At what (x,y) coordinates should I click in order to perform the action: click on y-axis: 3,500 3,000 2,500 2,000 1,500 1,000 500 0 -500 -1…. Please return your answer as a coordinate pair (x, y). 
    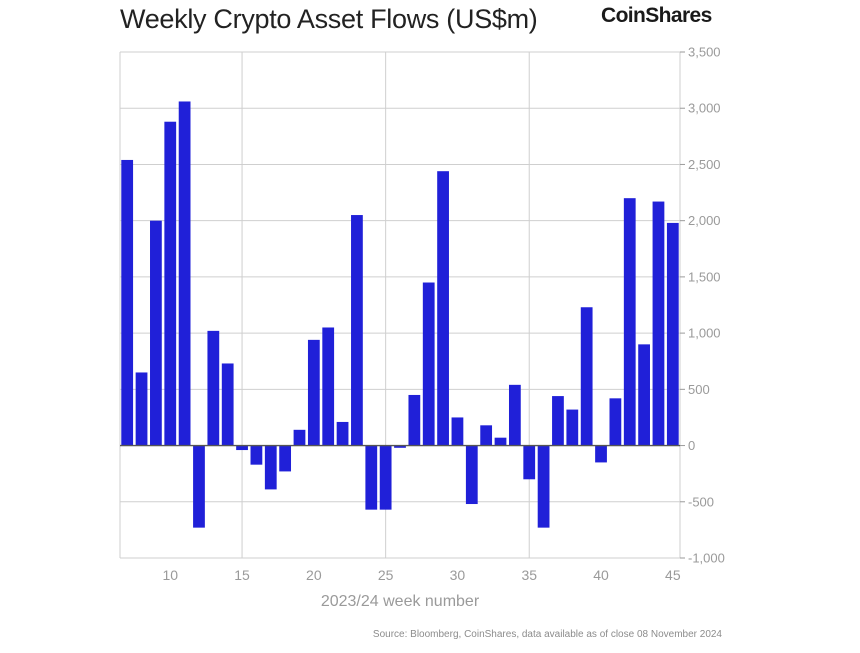
    Looking at the image, I should click on (702, 305).